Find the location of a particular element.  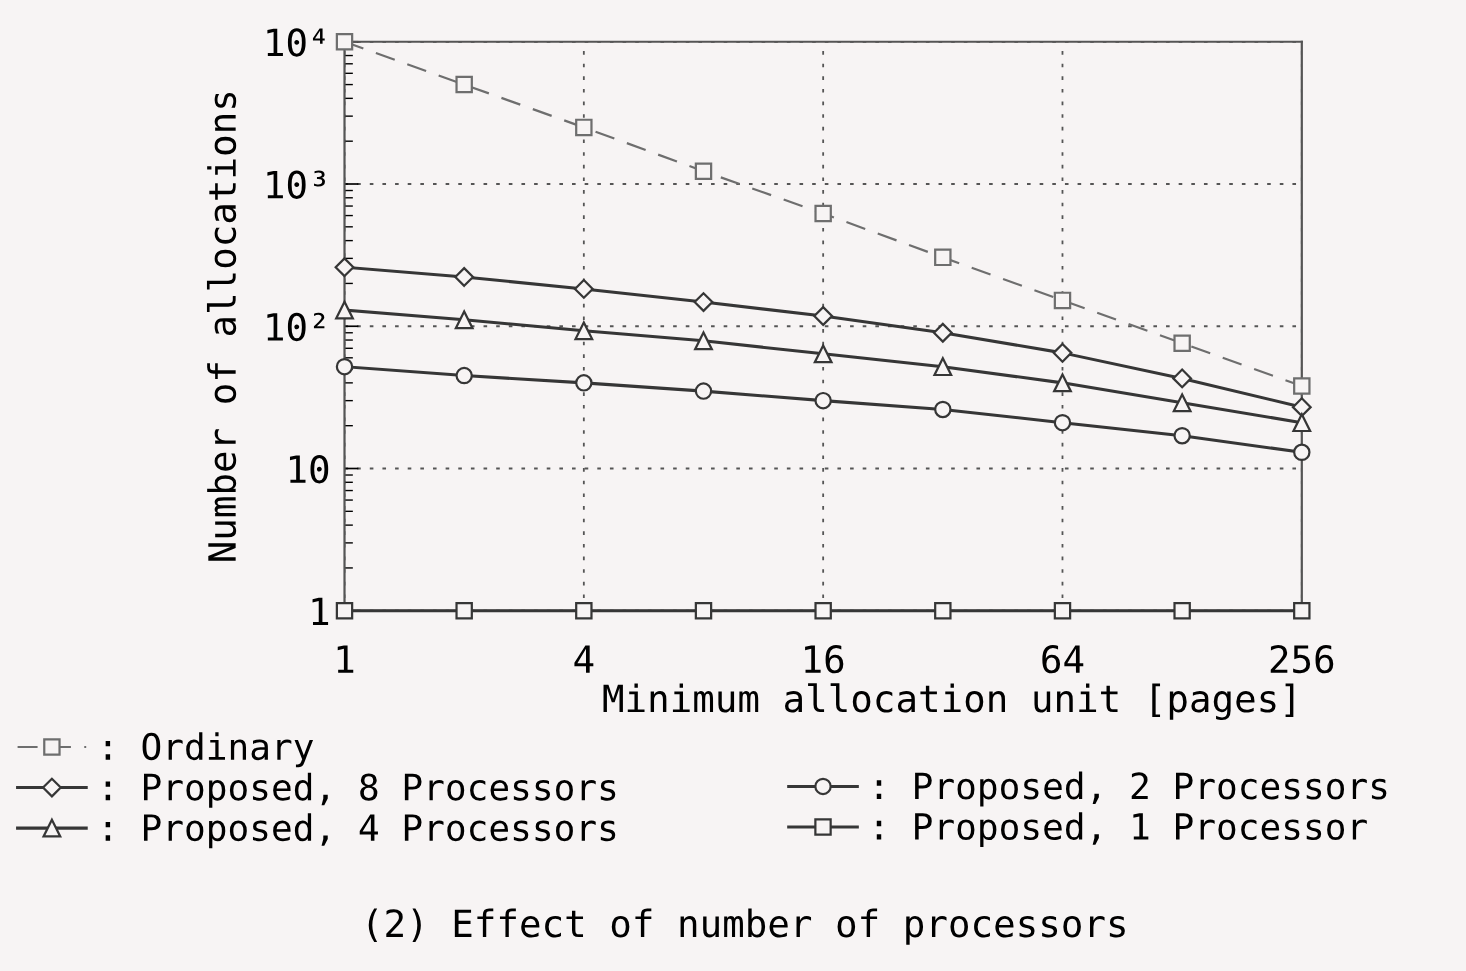

legend-label: : Ordinary is located at coordinates (209, 750).